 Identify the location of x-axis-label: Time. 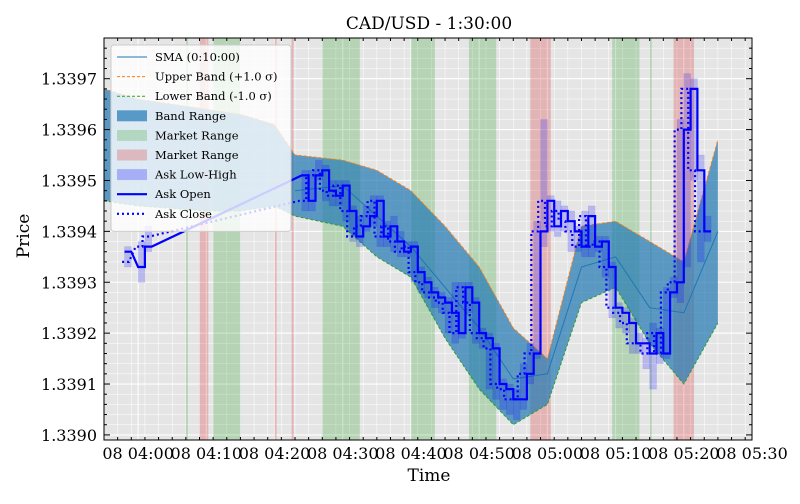
(429, 476).